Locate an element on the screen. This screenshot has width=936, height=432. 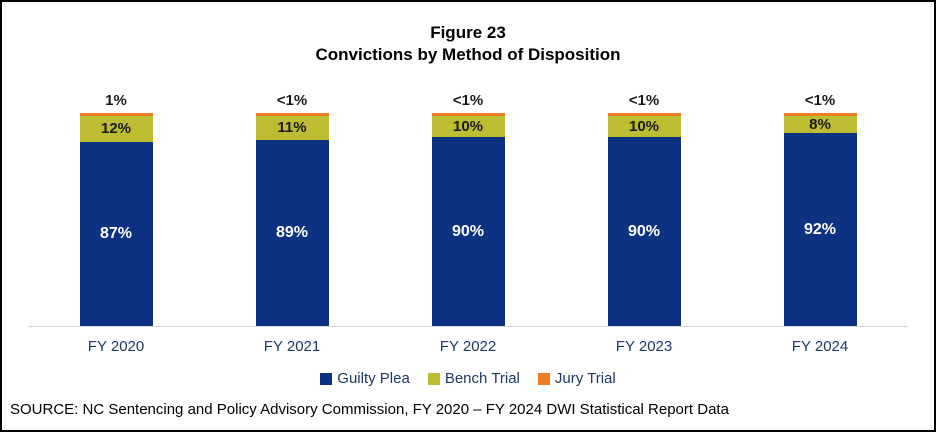
x-axis-label: FY 2021 is located at coordinates (292, 346).